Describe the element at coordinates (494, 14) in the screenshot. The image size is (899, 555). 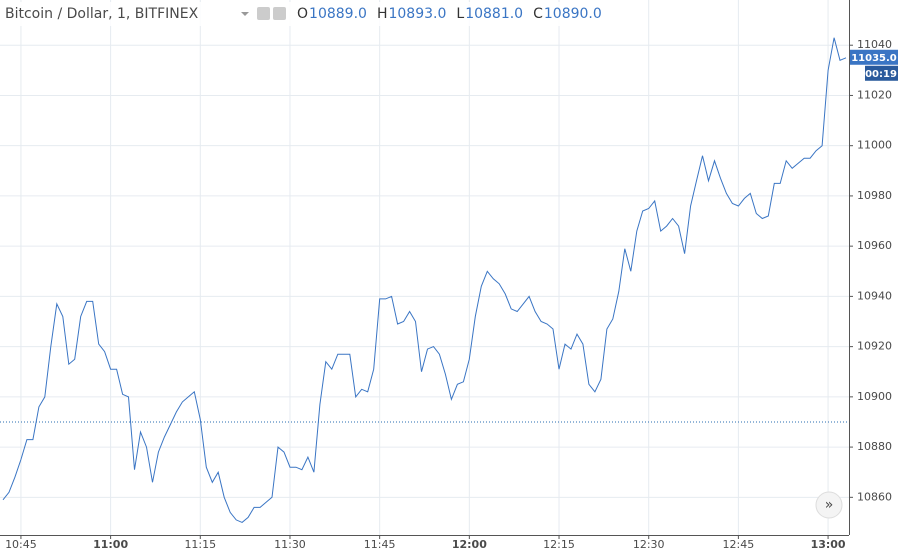
I see `ohlc-value: 10881.0` at that location.